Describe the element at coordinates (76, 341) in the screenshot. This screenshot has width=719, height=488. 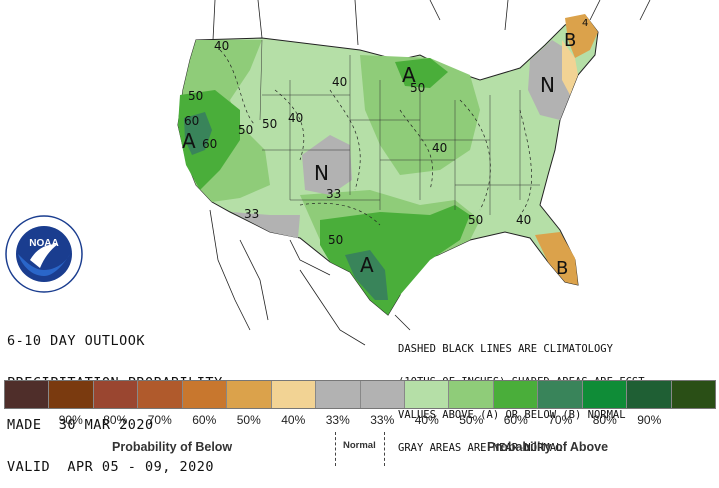
I see `outlook-title: 6-10 DAY OUTLOOK` at that location.